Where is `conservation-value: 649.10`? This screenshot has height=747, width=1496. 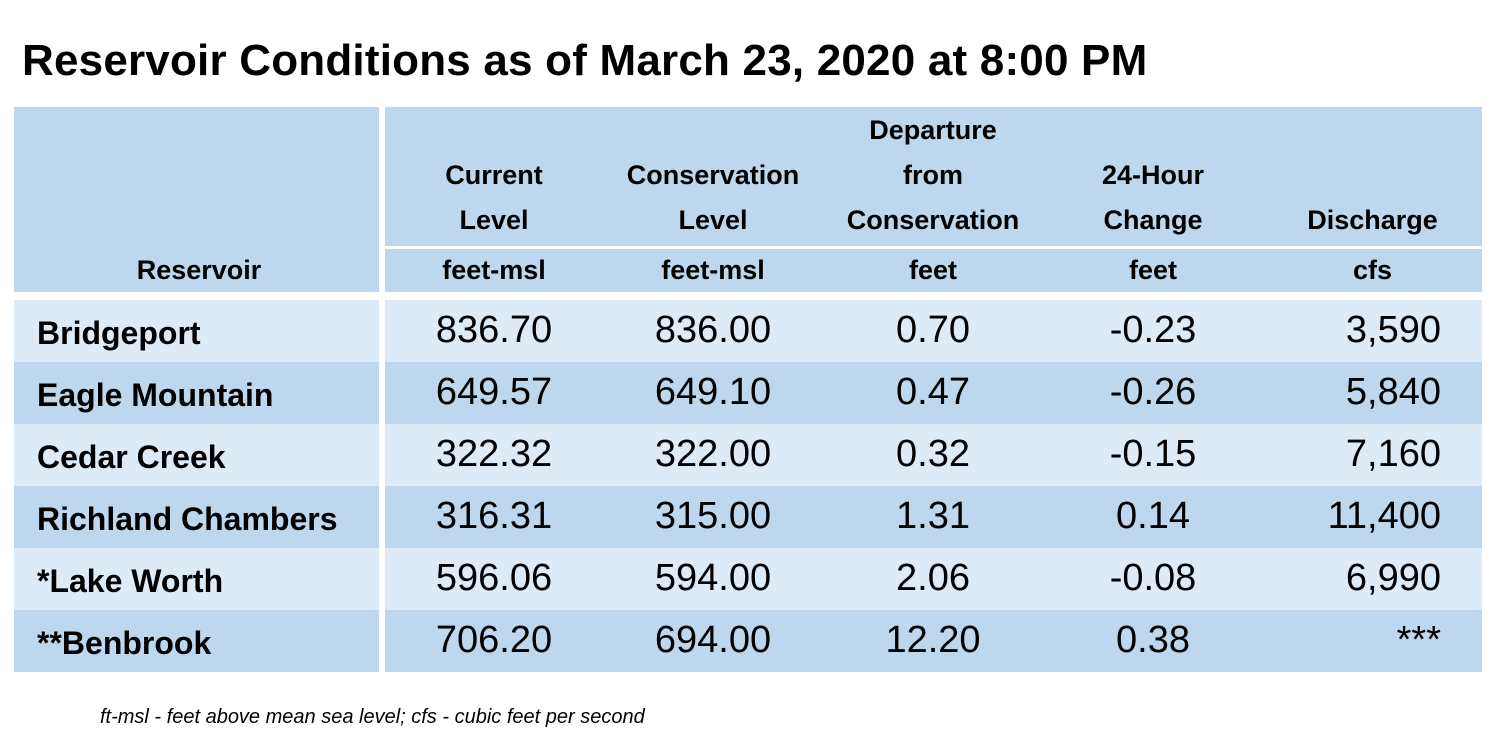
conservation-value: 649.10 is located at coordinates (713, 392).